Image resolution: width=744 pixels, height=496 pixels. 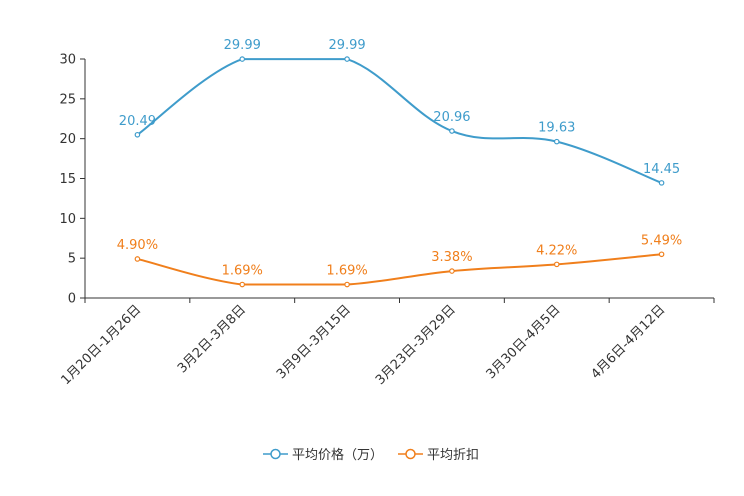 What do you see at coordinates (661, 240) in the screenshot?
I see `data-label: 5.49%` at bounding box center [661, 240].